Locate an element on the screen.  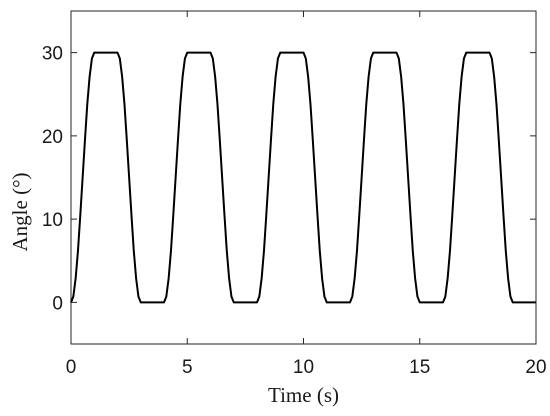
x-tick-label-15: 15 is located at coordinates (419, 367).